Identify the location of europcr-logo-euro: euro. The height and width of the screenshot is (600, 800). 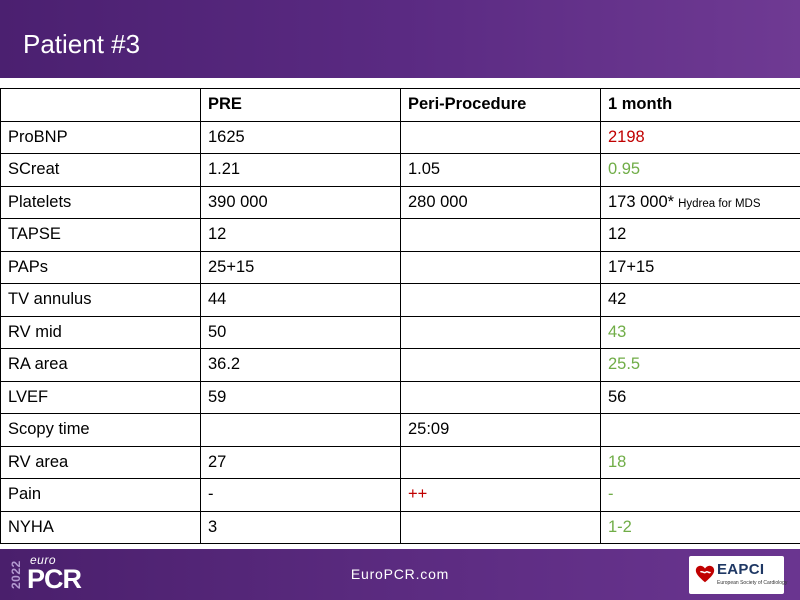
(43, 560).